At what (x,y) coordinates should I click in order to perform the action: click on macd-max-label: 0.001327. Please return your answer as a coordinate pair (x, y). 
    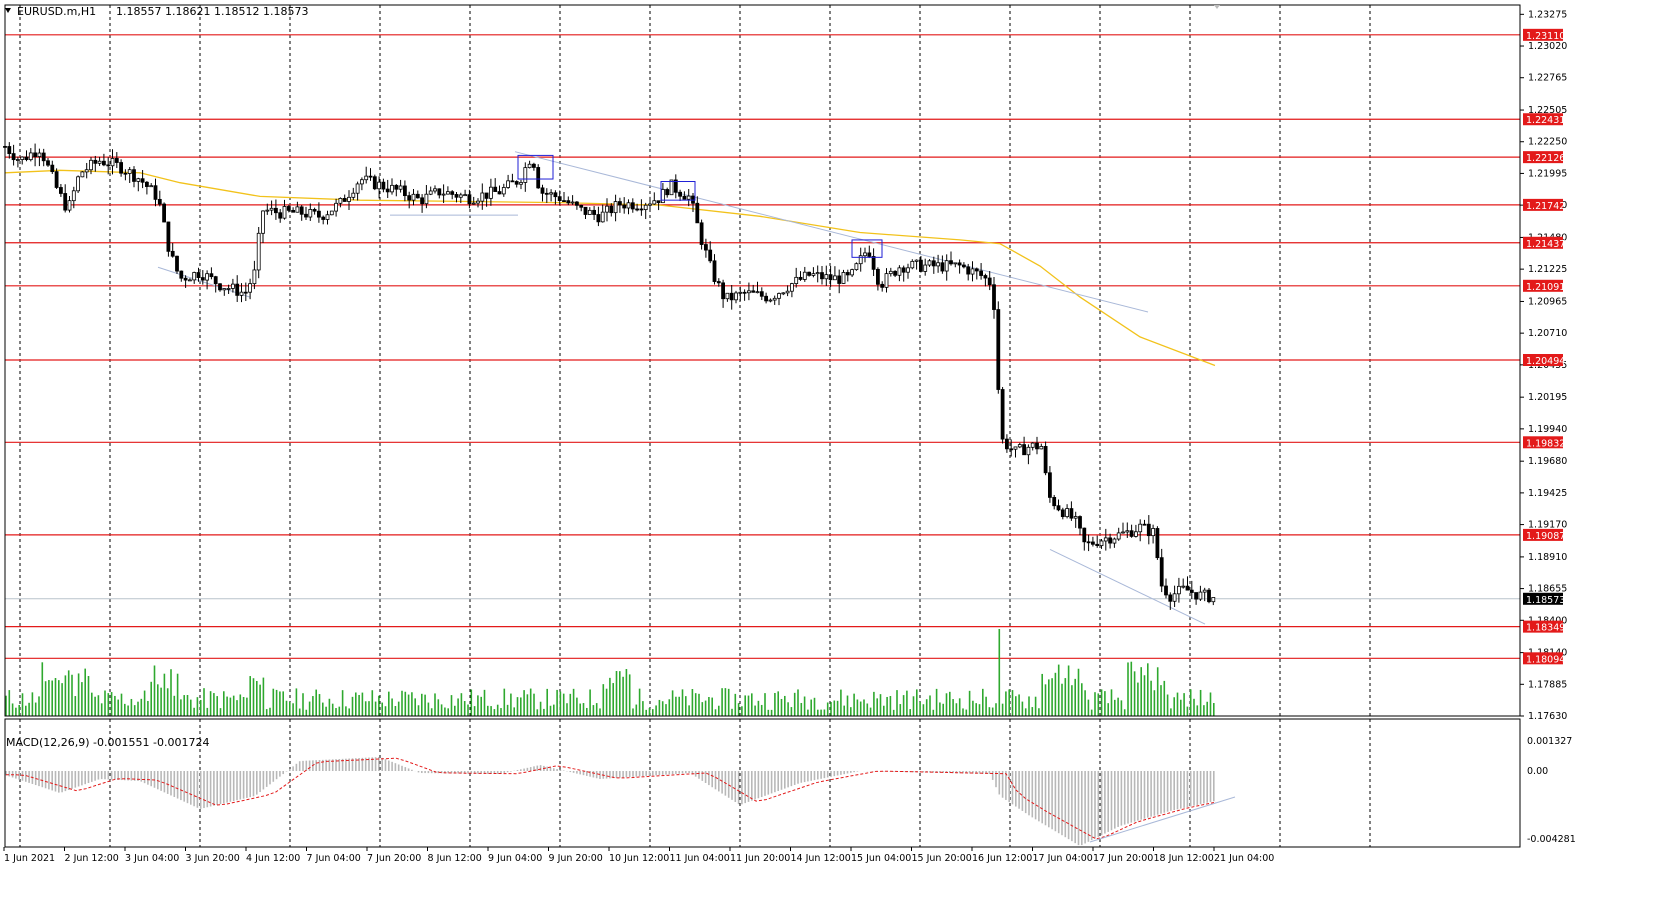
    Looking at the image, I should click on (1549, 741).